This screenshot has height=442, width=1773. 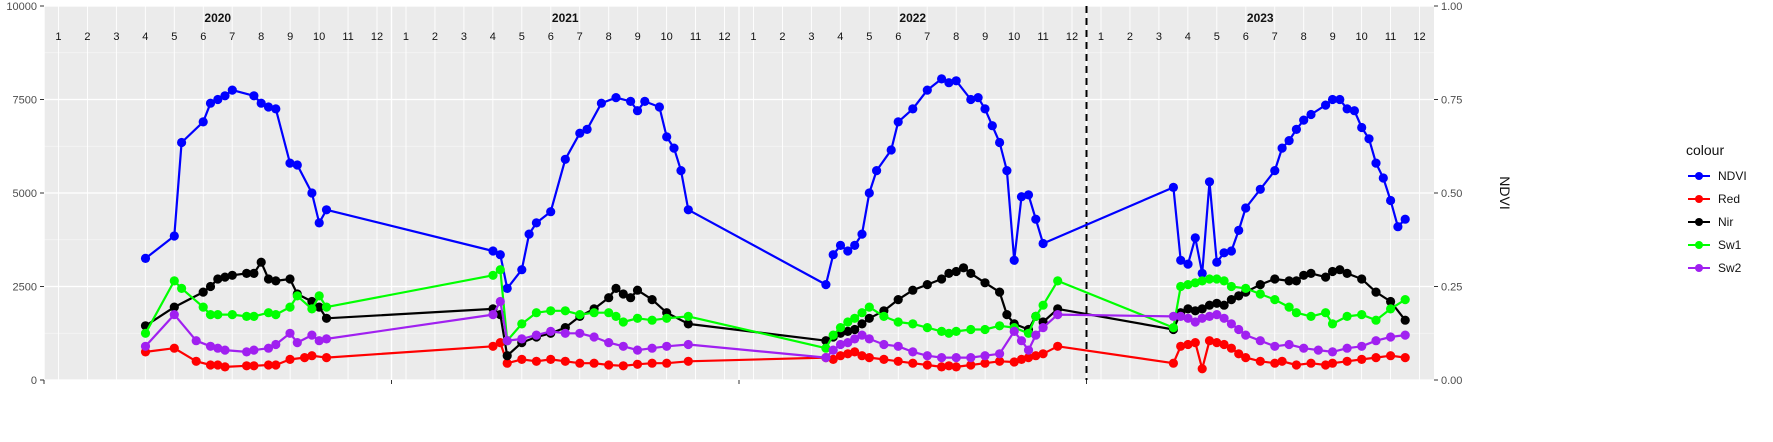 What do you see at coordinates (724, 37) in the screenshot?
I see `month-label: 12` at bounding box center [724, 37].